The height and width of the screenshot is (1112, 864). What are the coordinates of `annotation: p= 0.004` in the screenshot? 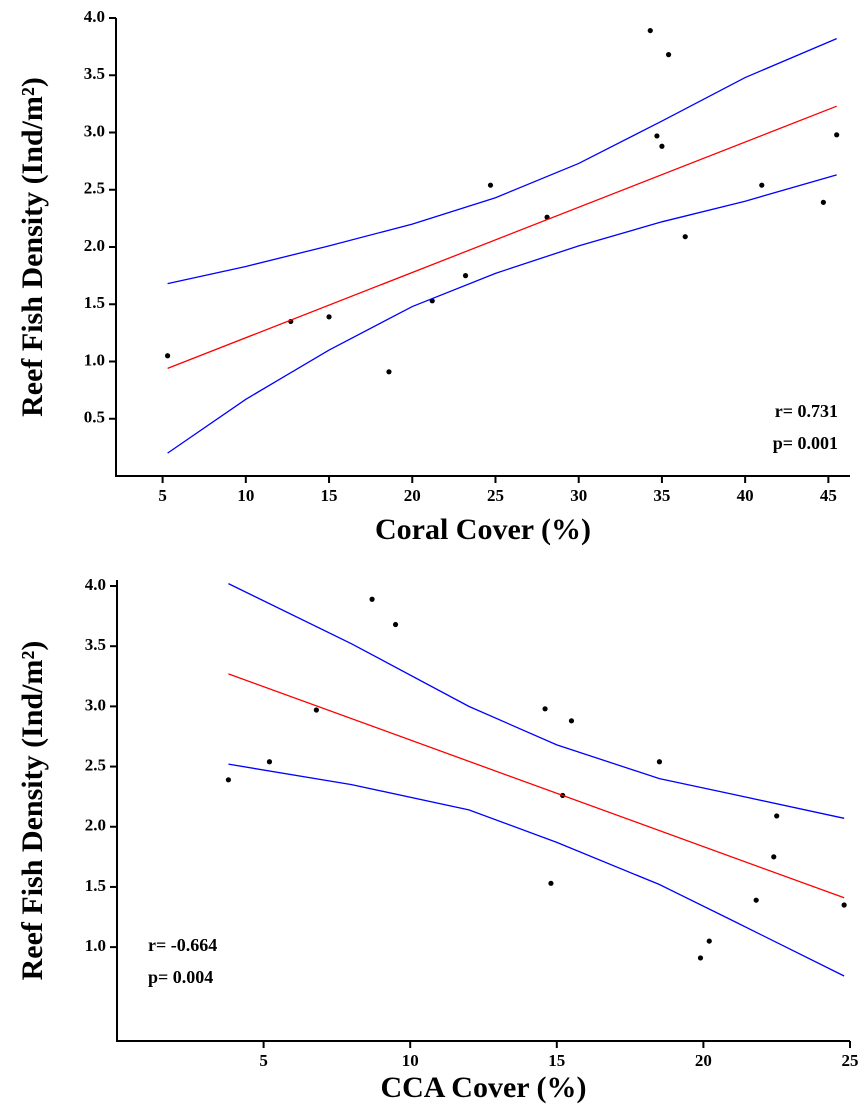 It's located at (180, 977).